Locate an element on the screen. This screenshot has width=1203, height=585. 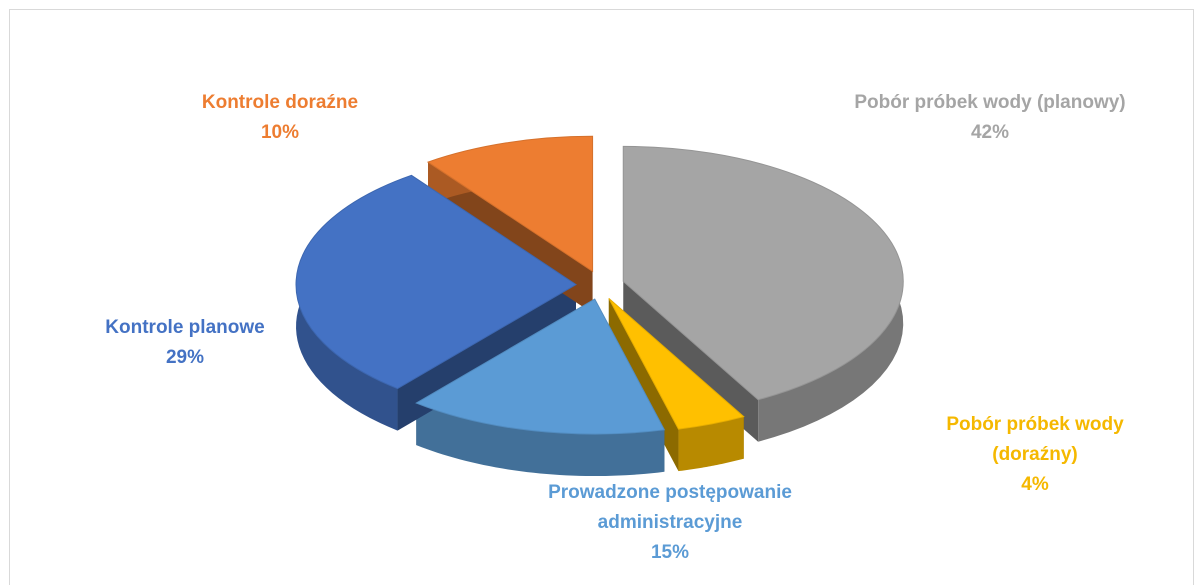
data-label: Pobór próbek wody (planowy) 42% is located at coordinates (990, 118).